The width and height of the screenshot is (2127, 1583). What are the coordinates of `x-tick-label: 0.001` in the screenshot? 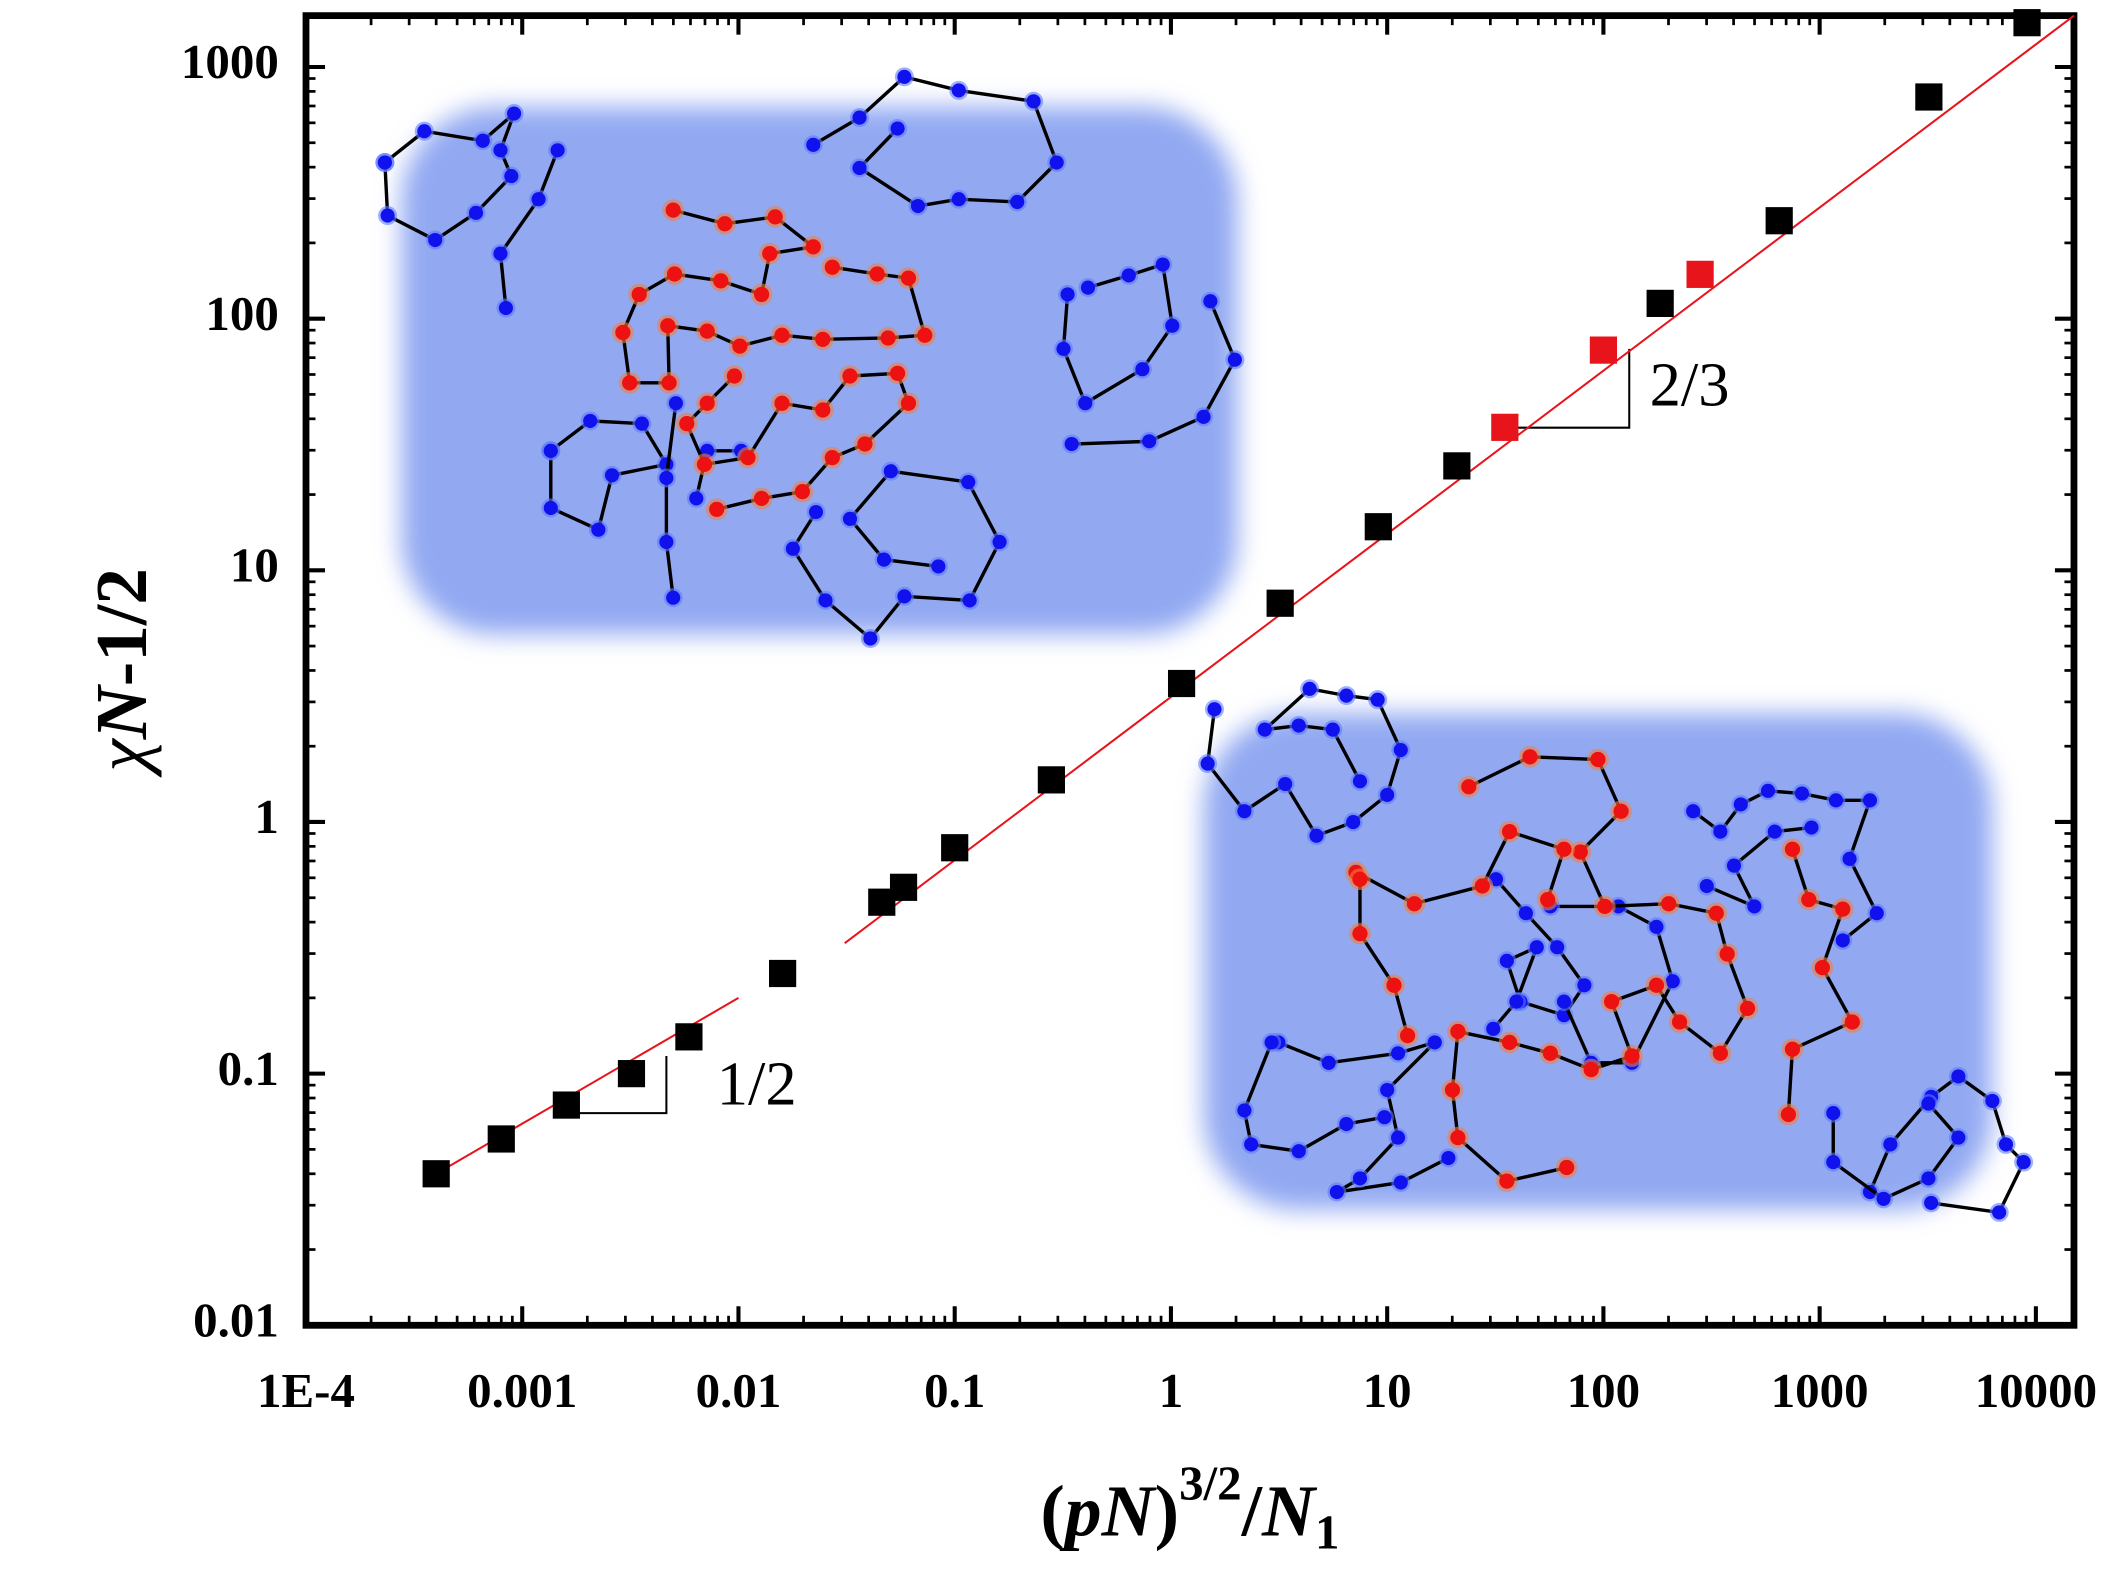 It's located at (522, 1390).